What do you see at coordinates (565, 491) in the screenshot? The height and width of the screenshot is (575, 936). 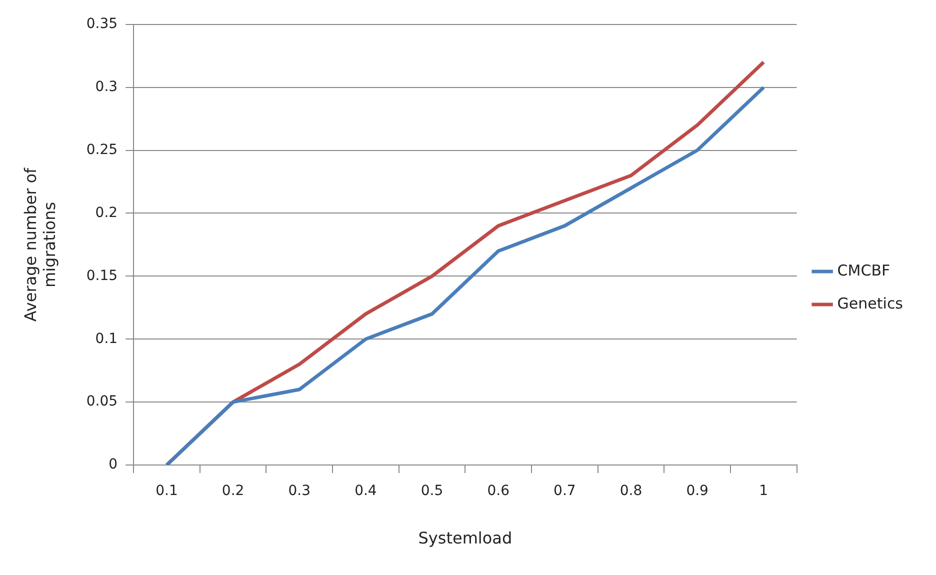 I see `x-tick-label: 0.7` at bounding box center [565, 491].